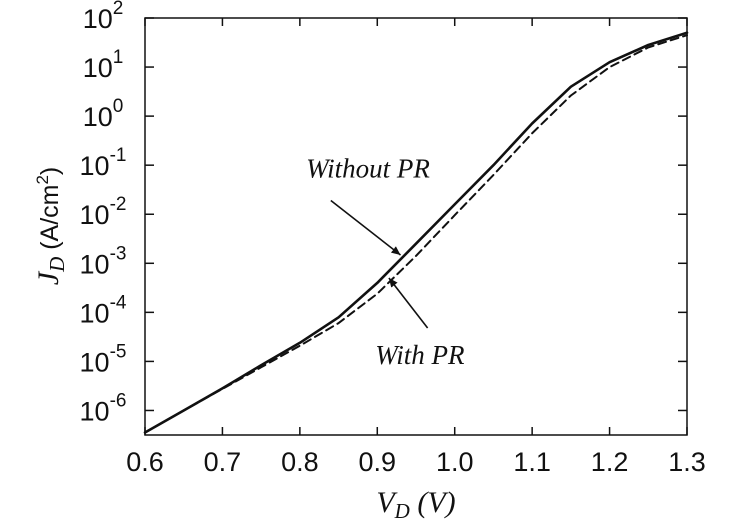 The height and width of the screenshot is (529, 740). Describe the element at coordinates (95, 264) in the screenshot. I see `y-tick-label-base-5: 10` at that location.